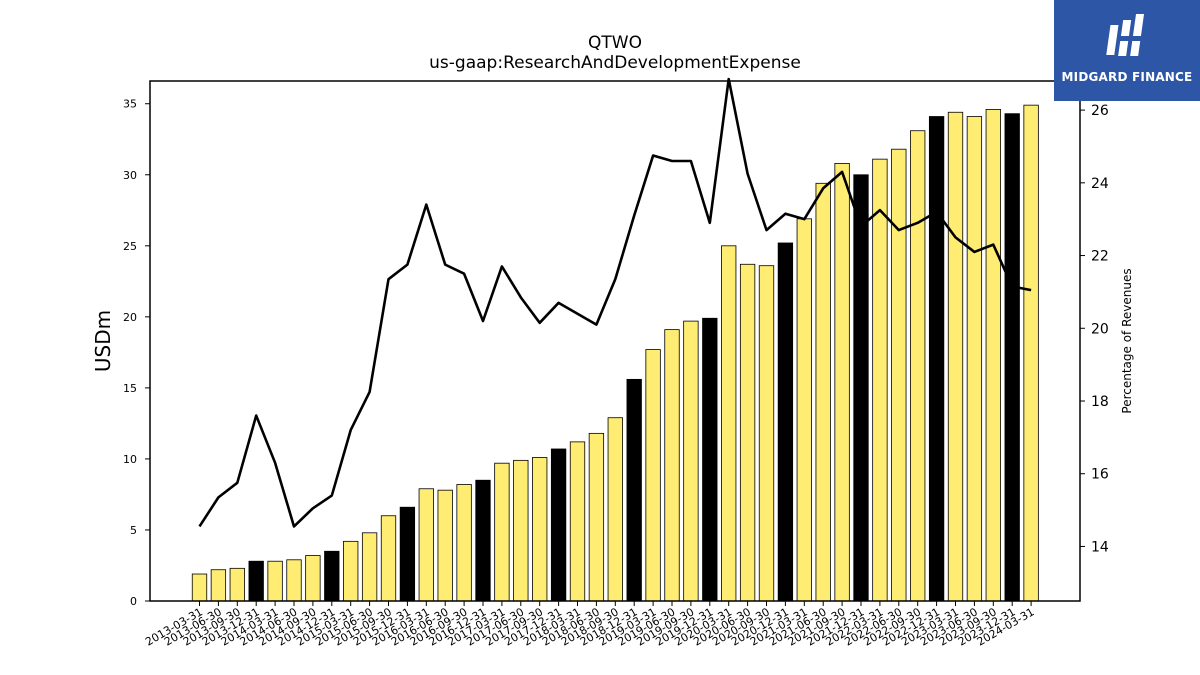  I want to click on midgard-finance-logo: MIDGARD FINANCE, so click(1127, 50).